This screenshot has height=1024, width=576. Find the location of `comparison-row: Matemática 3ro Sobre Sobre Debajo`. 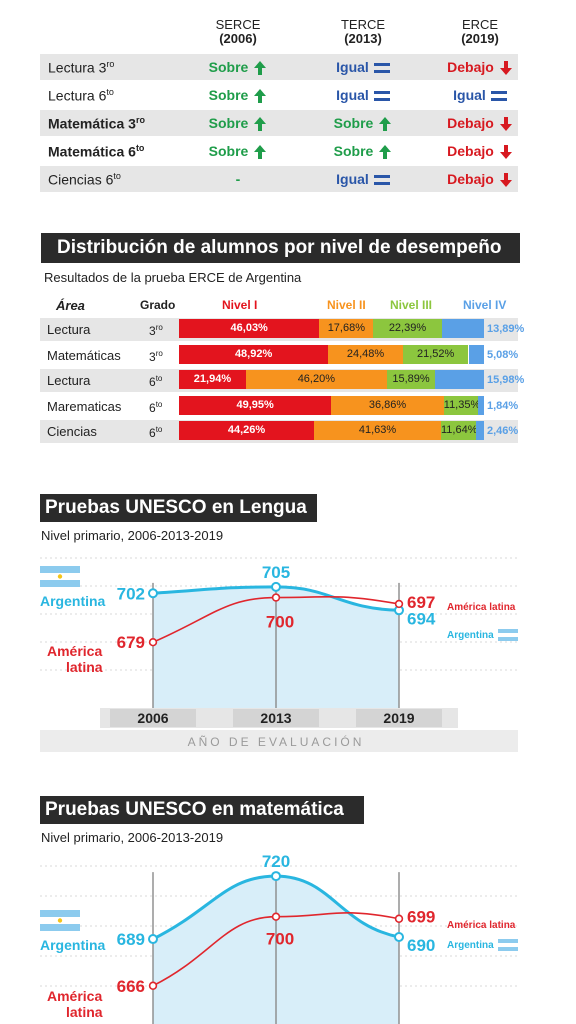

comparison-row: Matemática 3ro Sobre Sobre Debajo is located at coordinates (279, 123).